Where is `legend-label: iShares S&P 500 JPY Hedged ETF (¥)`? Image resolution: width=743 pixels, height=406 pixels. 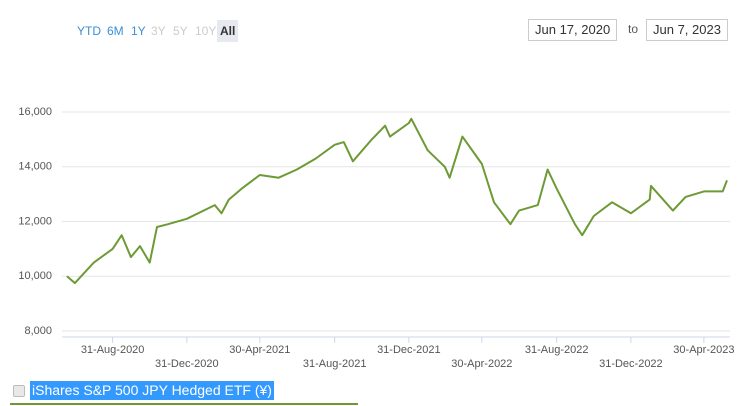 legend-label: iShares S&P 500 JPY Hedged ETF (¥) is located at coordinates (152, 390).